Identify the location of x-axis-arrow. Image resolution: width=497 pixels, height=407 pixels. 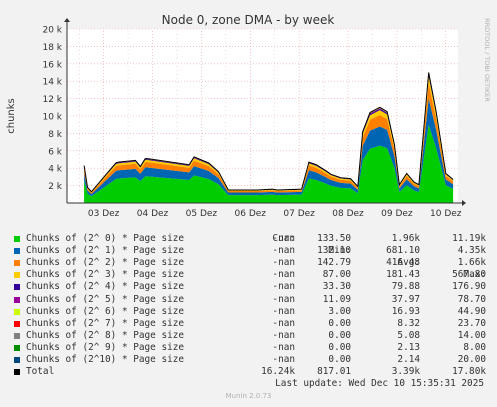
(464, 203).